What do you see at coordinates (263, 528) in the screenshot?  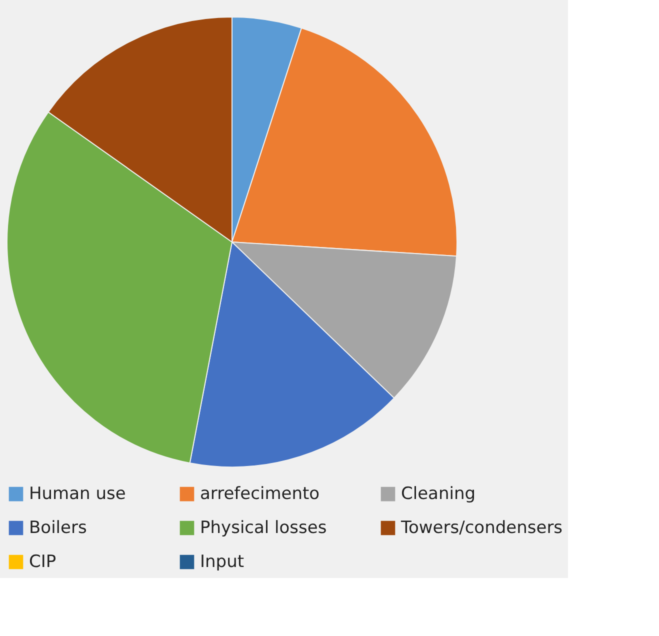 I see `legend-label: Physical losses` at bounding box center [263, 528].